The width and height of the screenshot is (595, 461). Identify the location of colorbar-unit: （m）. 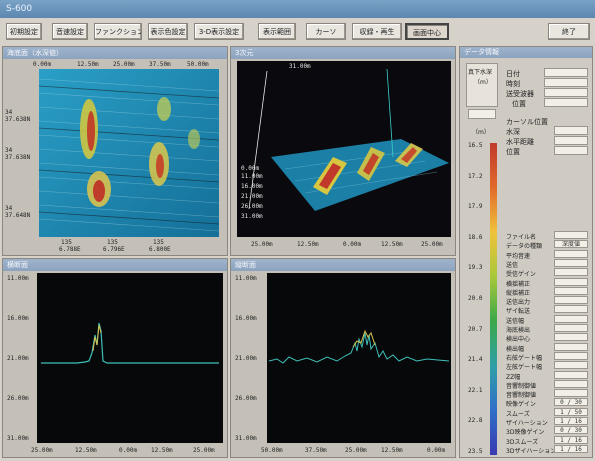
(481, 132).